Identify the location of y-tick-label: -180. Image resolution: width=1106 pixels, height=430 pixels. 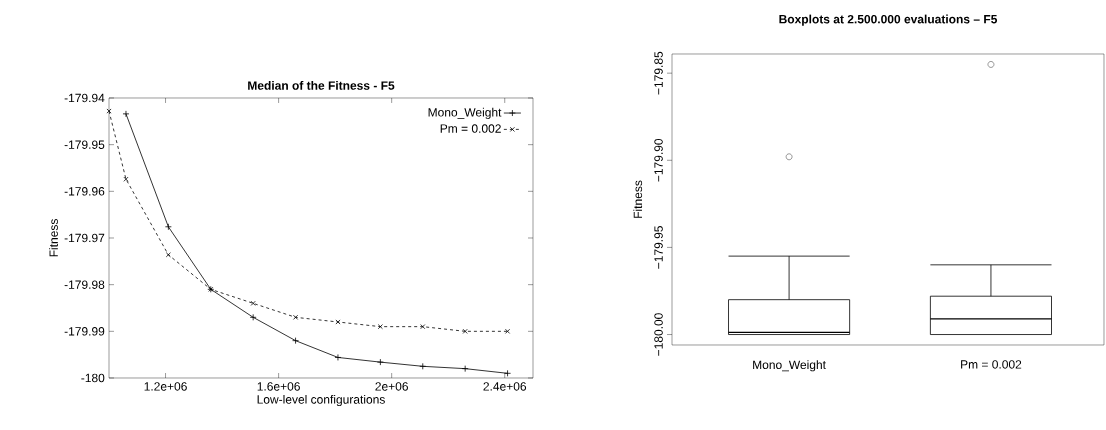
(93, 378).